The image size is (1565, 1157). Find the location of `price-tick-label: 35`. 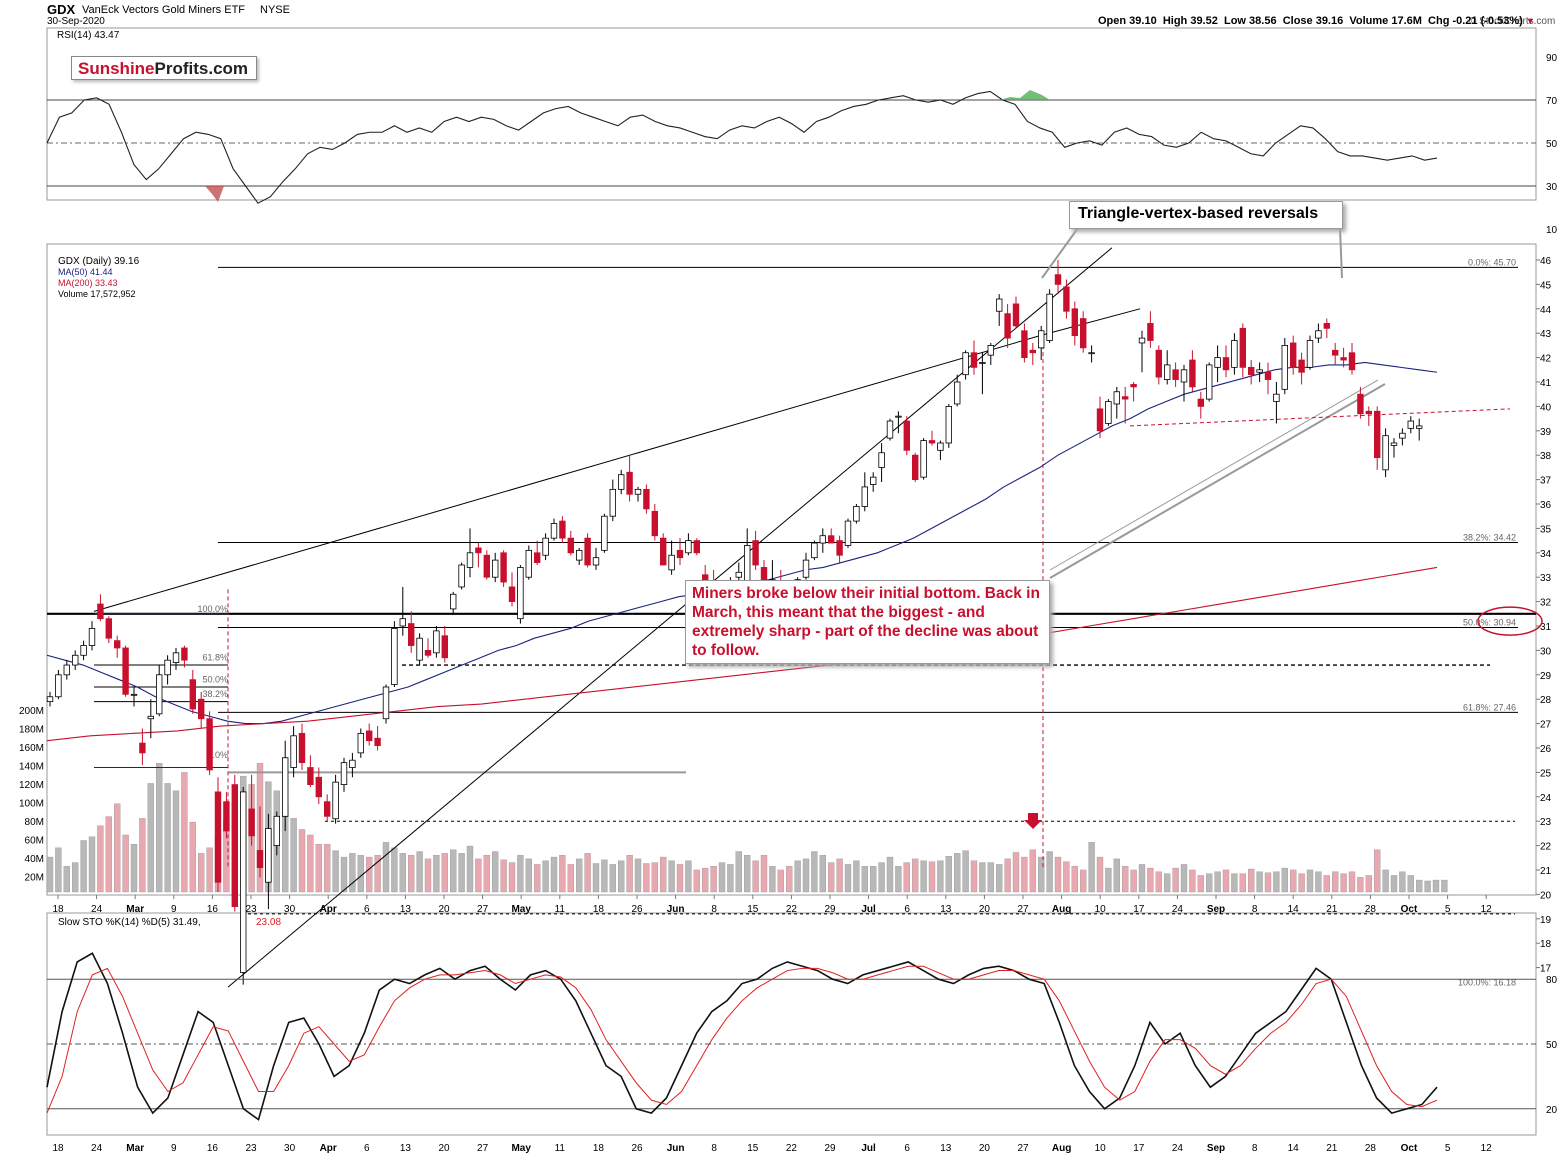

price-tick-label: 35 is located at coordinates (1546, 529).